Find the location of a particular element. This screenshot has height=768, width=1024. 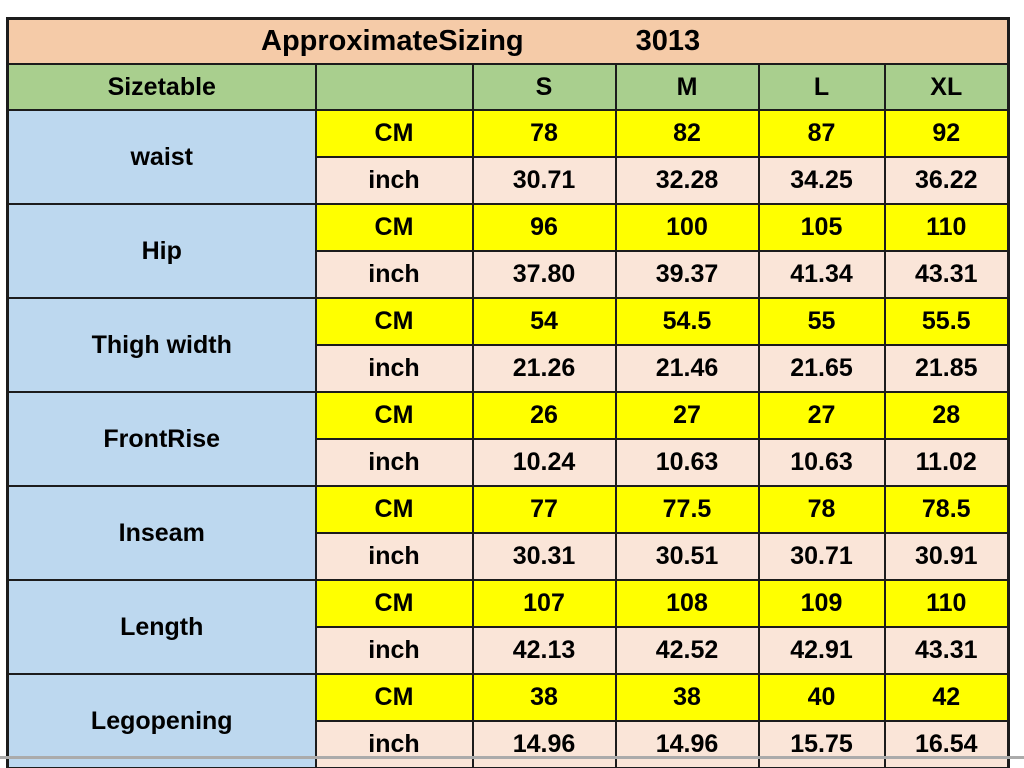

cm-row: Thigh width CM 54 54.5 55 55.5 is located at coordinates (508, 345).